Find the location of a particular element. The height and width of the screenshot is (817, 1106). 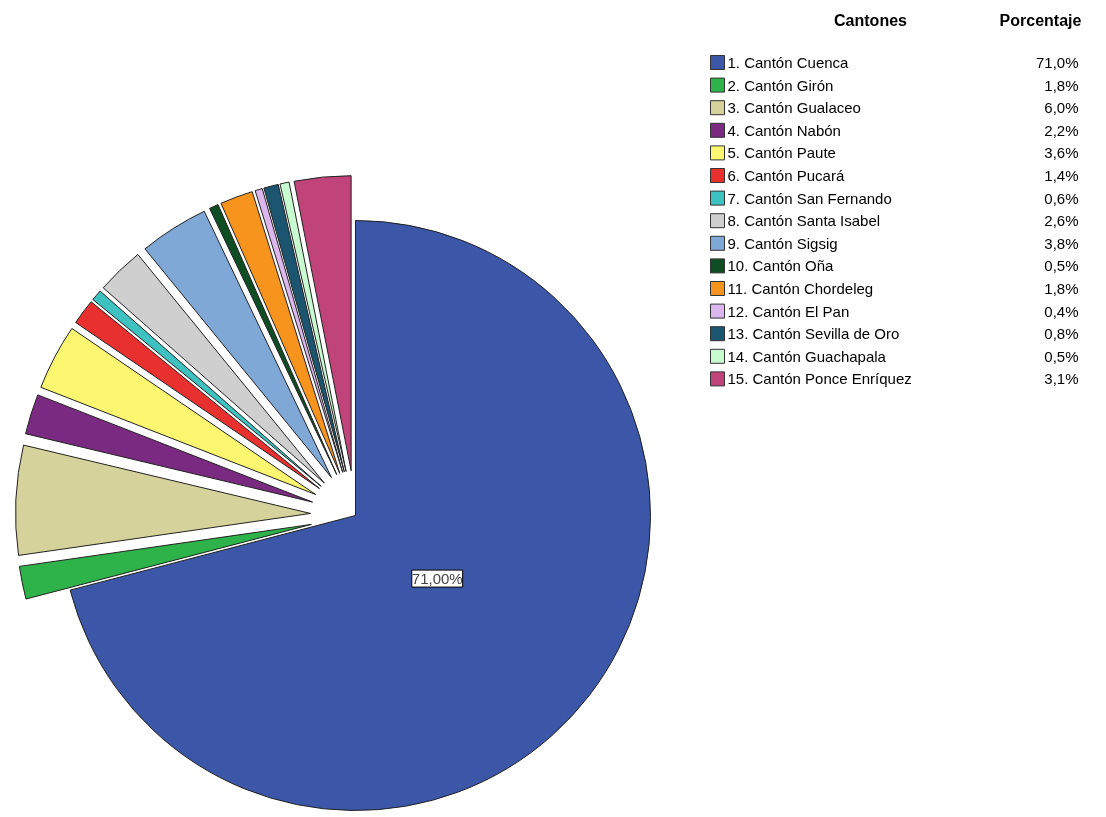

legend-label: 15. Cantón Ponce Enríquez is located at coordinates (819, 379).